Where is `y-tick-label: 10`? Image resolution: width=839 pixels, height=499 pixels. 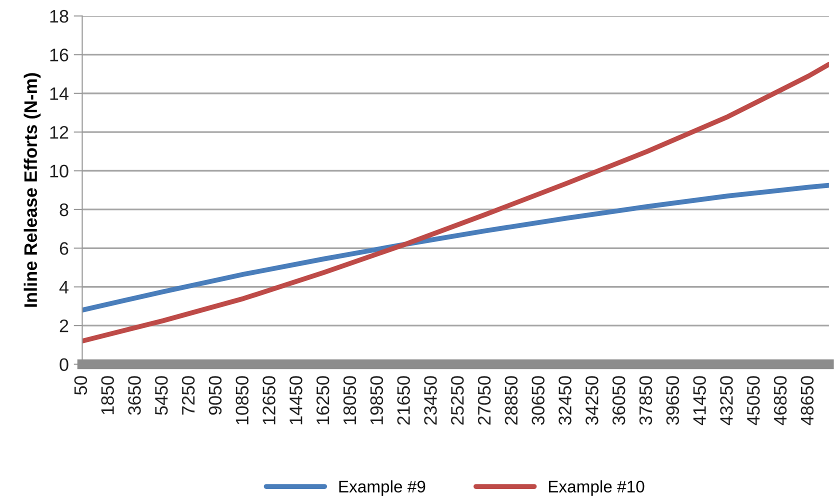
y-tick-label: 10 is located at coordinates (59, 171).